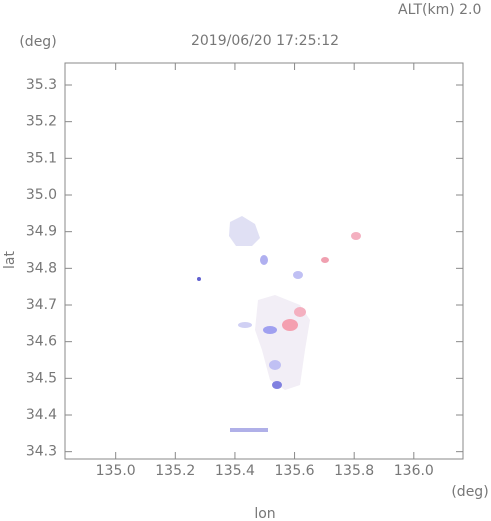 This screenshot has width=491, height=521. I want to click on x-tick-label: 135.2, so click(175, 471).